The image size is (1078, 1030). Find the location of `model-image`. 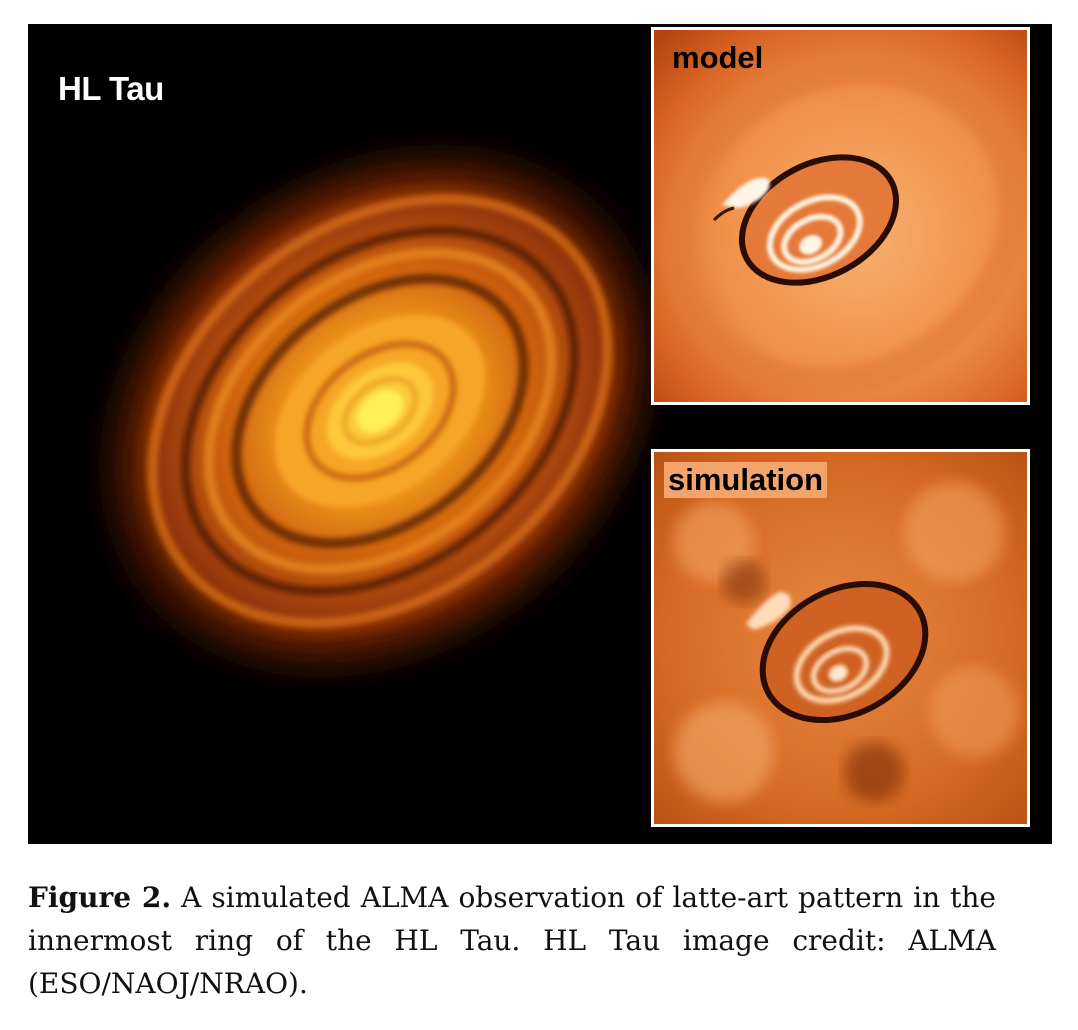

model-image is located at coordinates (840, 216).